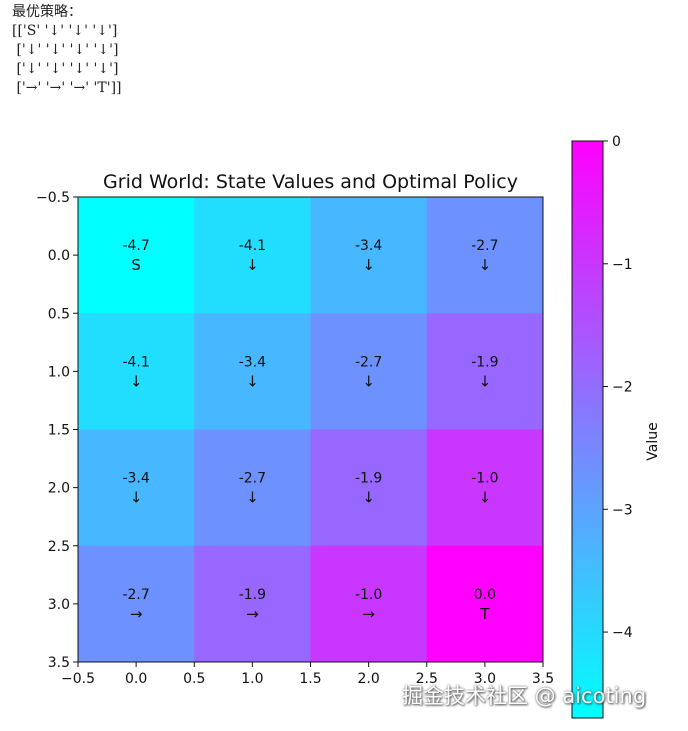 This screenshot has height=731, width=688. I want to click on colorbar, so click(587, 429).